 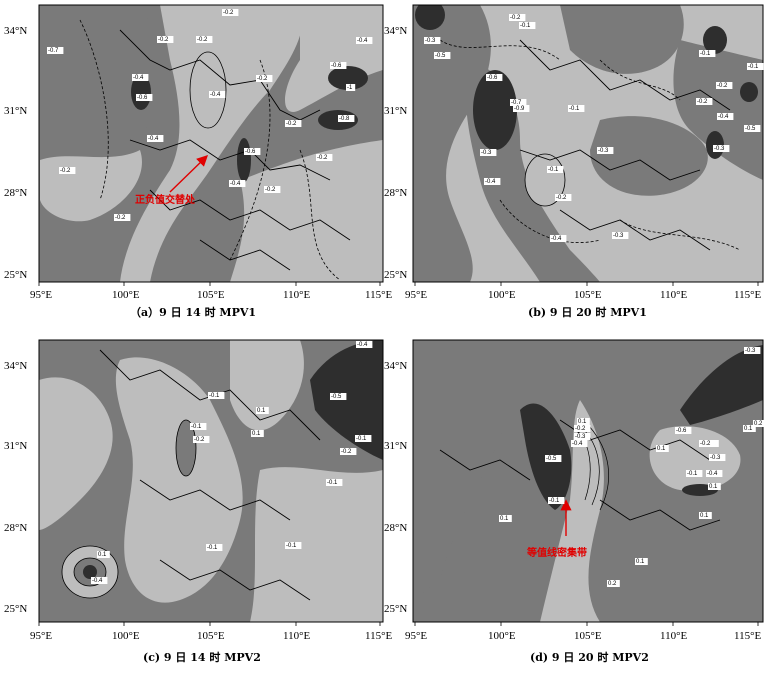 I want to click on contour-label: -0.9, so click(x=519, y=109).